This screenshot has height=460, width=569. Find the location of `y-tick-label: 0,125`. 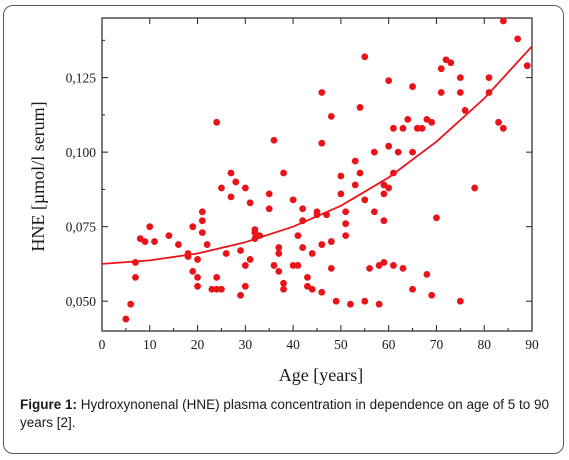

y-tick-label: 0,125 is located at coordinates (81, 78).